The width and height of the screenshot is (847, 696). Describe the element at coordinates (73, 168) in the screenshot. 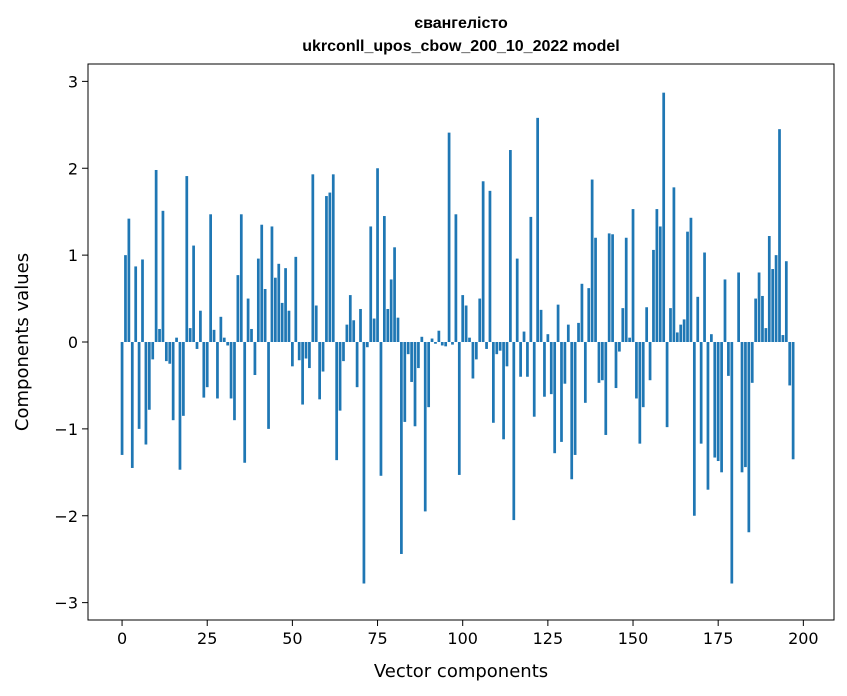

I see `y-tick-label: 2` at that location.